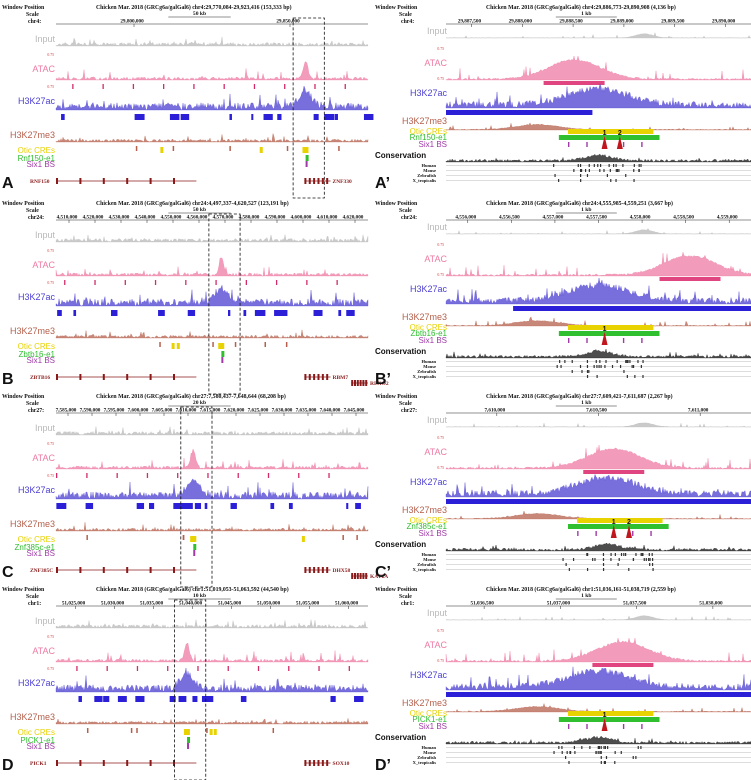 This screenshot has width=751, height=780. What do you see at coordinates (8, 765) in the screenshot?
I see `panel-letter: D` at bounding box center [8, 765].